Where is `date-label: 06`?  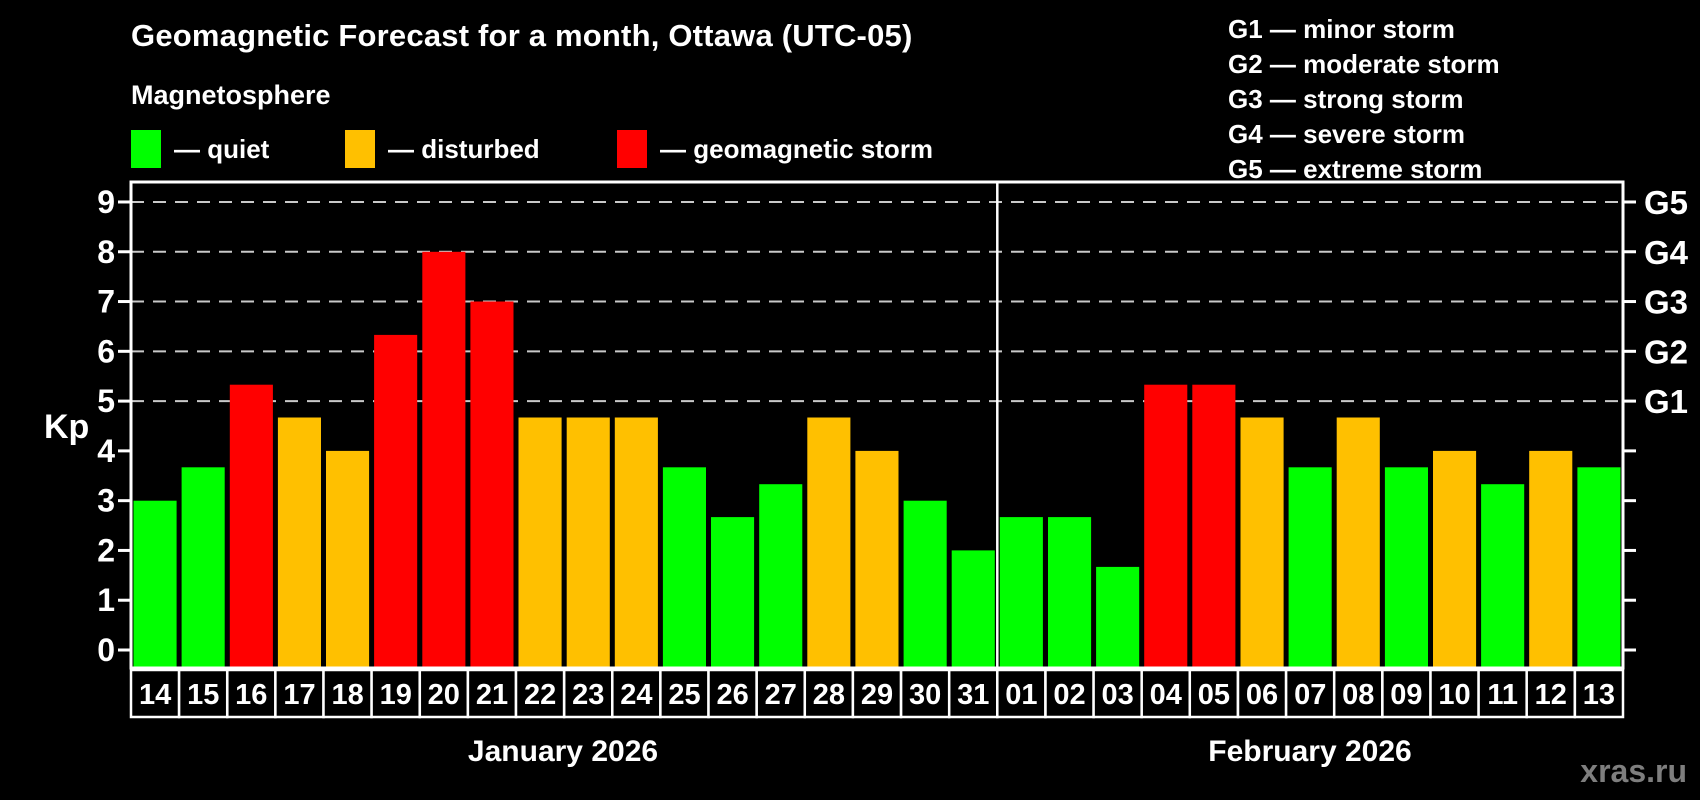
date-label: 06 is located at coordinates (1262, 695).